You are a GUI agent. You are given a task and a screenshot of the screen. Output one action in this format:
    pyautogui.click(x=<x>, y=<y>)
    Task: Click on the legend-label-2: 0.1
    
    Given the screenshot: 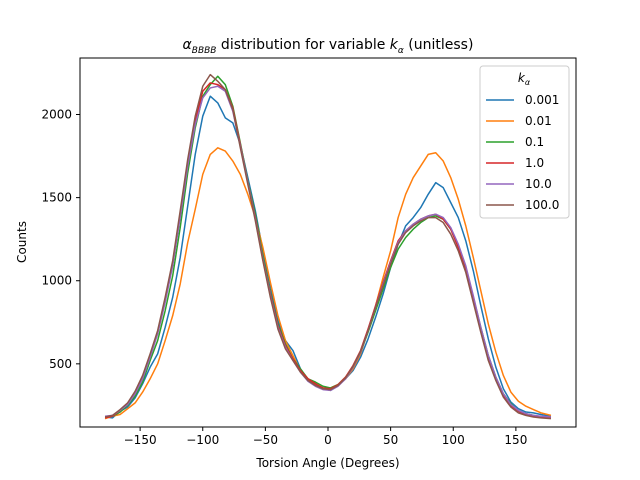 What is the action you would take?
    pyautogui.click(x=534, y=142)
    